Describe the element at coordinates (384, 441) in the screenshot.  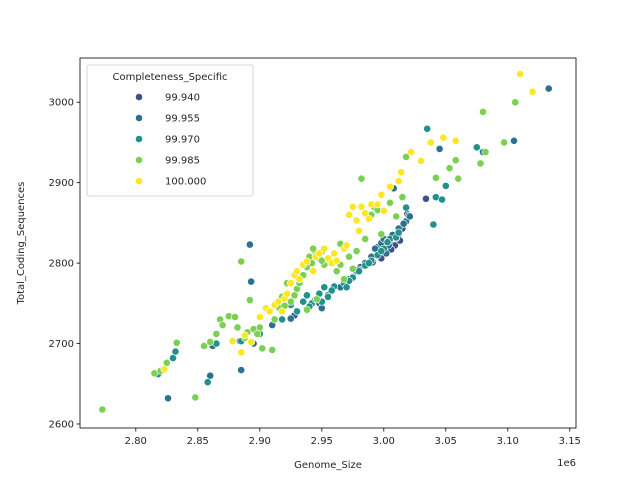
I see `x-tick-label: 3.00` at that location.